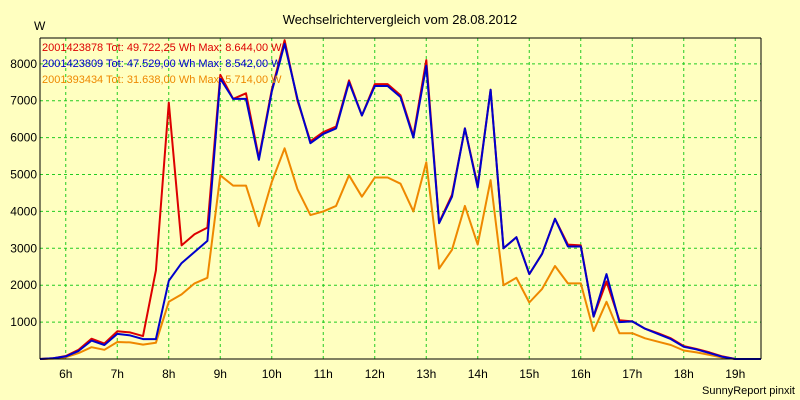 The height and width of the screenshot is (400, 800). Describe the element at coordinates (23, 101) in the screenshot. I see `y-tick-label: 7000` at that location.